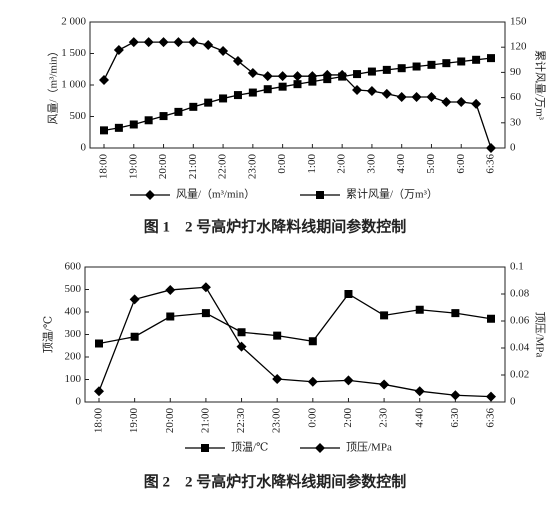  What do you see at coordinates (73, 85) in the screenshot?
I see `y-tick-label: 1 000` at bounding box center [73, 85].